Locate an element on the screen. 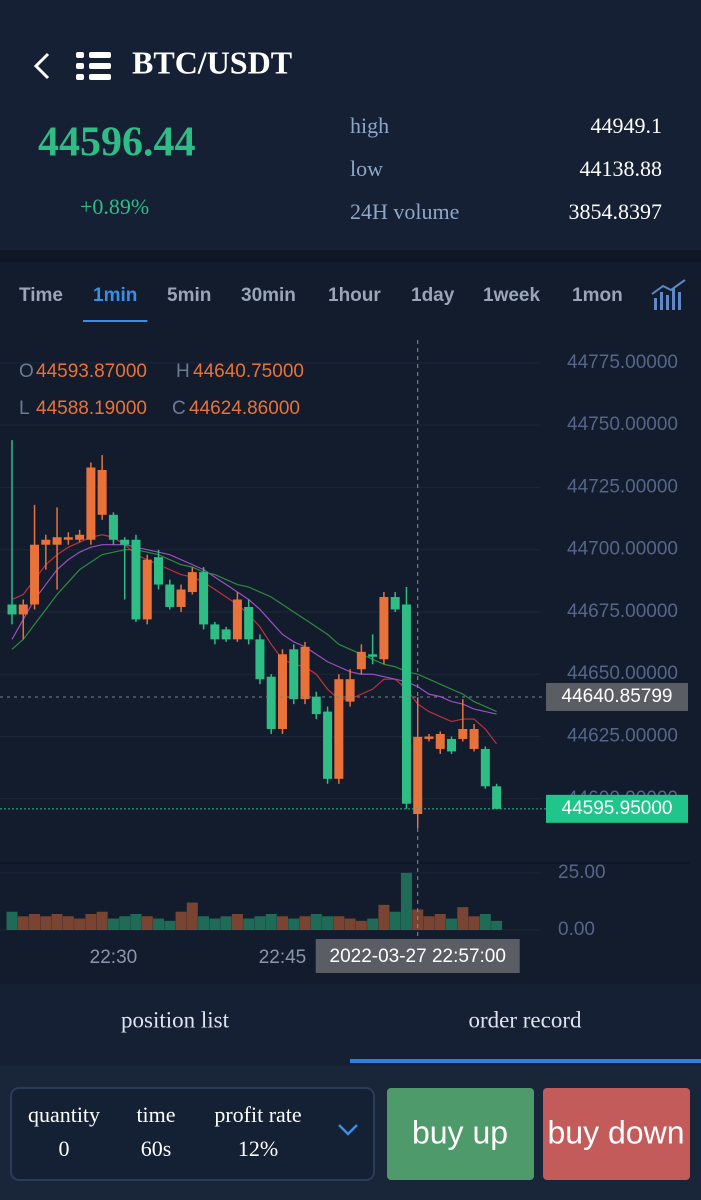 This screenshot has width=701, height=1200. field-label: profit rate is located at coordinates (257, 1114).